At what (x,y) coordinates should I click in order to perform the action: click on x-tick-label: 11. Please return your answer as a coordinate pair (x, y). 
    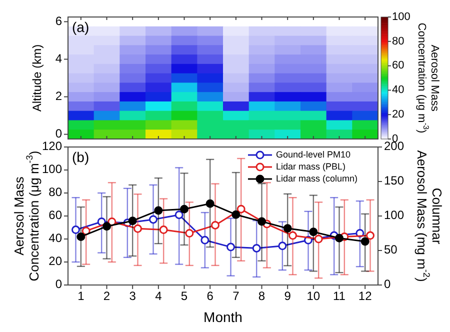
    Looking at the image, I should click on (339, 296).